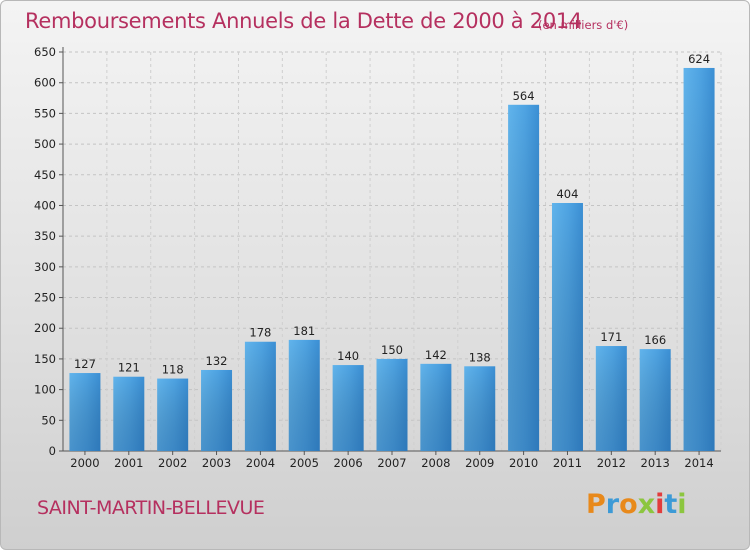 Image resolution: width=750 pixels, height=550 pixels. I want to click on y-tick-label: 650, so click(45, 52).